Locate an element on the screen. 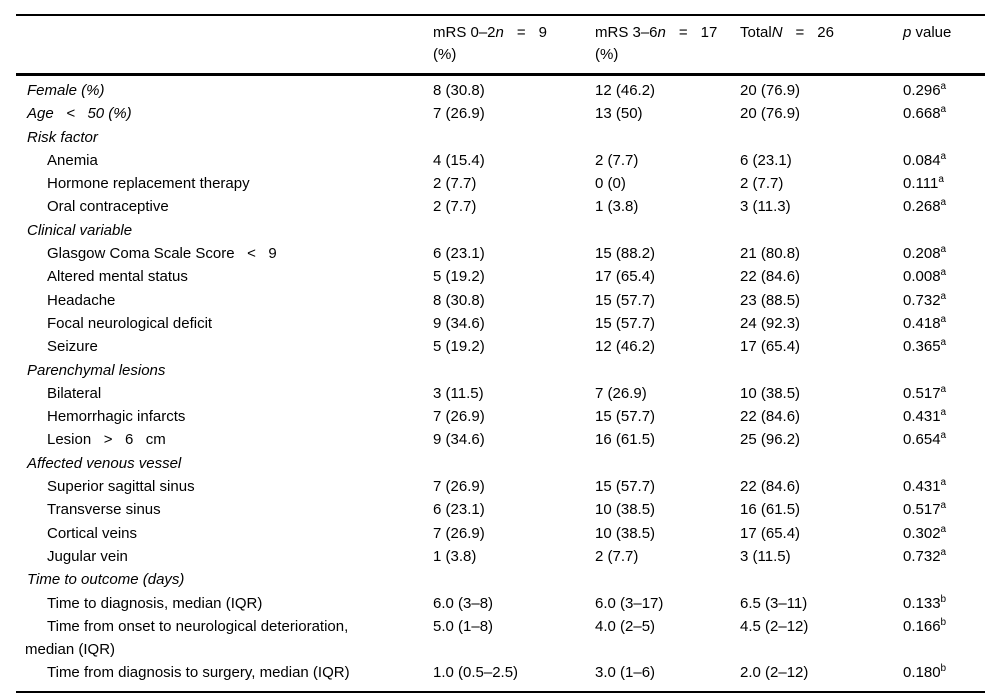 The height and width of the screenshot is (697, 1000). cell-mrs-0-2: 1.0 (0.5–2.5) is located at coordinates (476, 673).